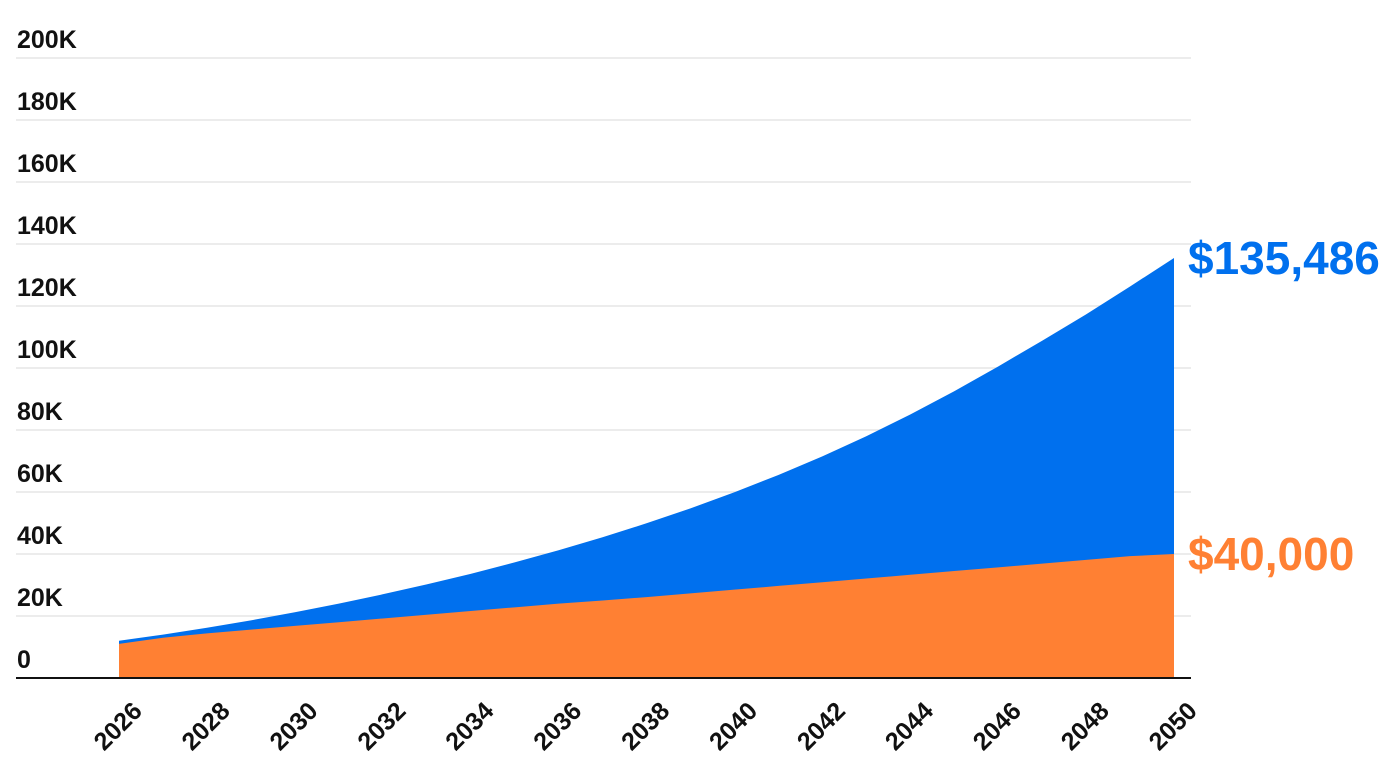 This screenshot has height=783, width=1400. Describe the element at coordinates (40, 412) in the screenshot. I see `y-tick-label: 80K` at that location.